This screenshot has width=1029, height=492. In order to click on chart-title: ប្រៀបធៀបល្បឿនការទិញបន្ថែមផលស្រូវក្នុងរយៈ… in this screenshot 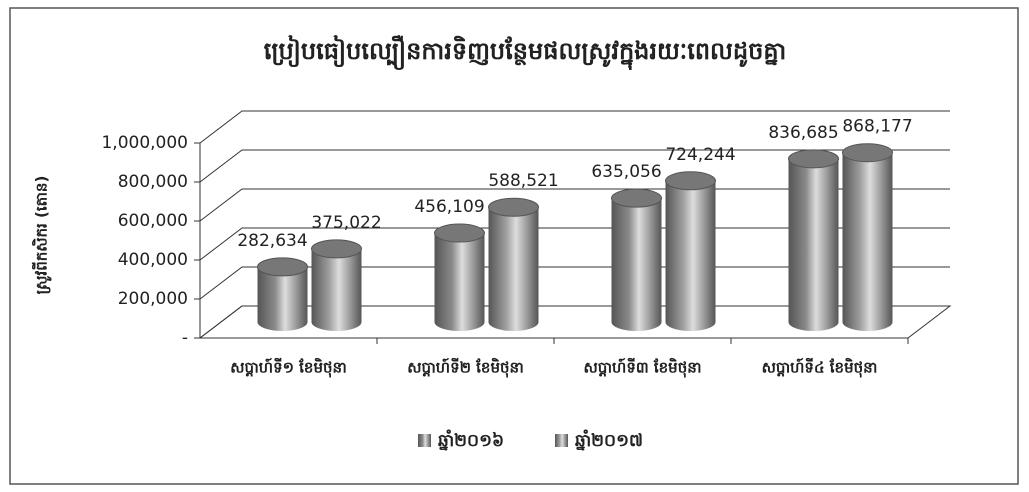, I will do `click(525, 52)`.